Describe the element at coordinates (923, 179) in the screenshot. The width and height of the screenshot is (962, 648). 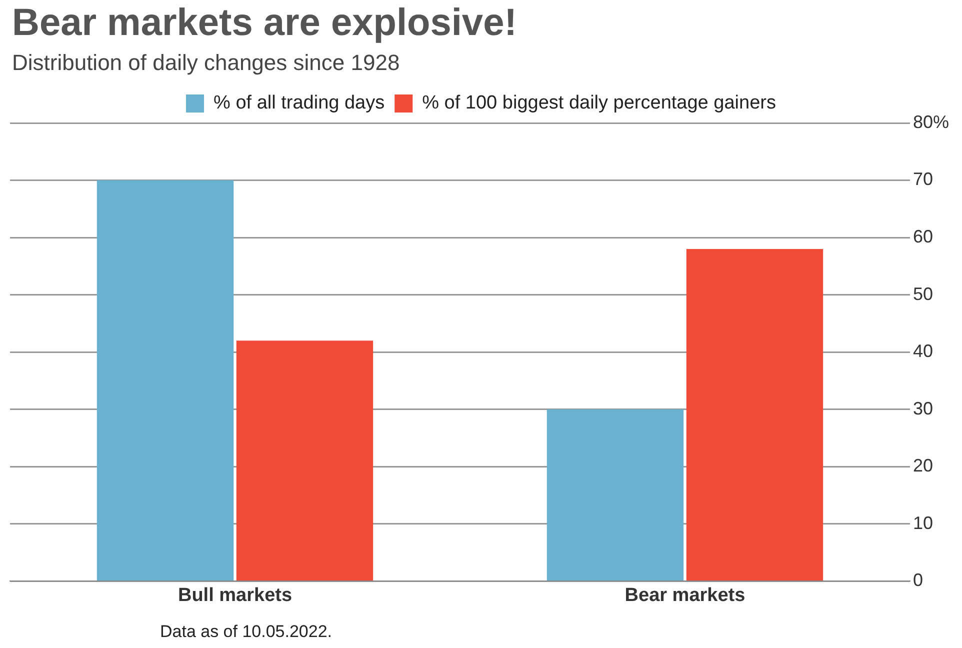
I see `y-tick-label: 70` at that location.